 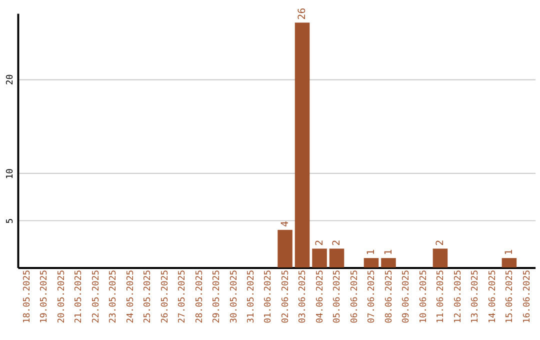 What do you see at coordinates (493, 297) in the screenshot?
I see `x-tick-label: 14.06.2025` at bounding box center [493, 297].